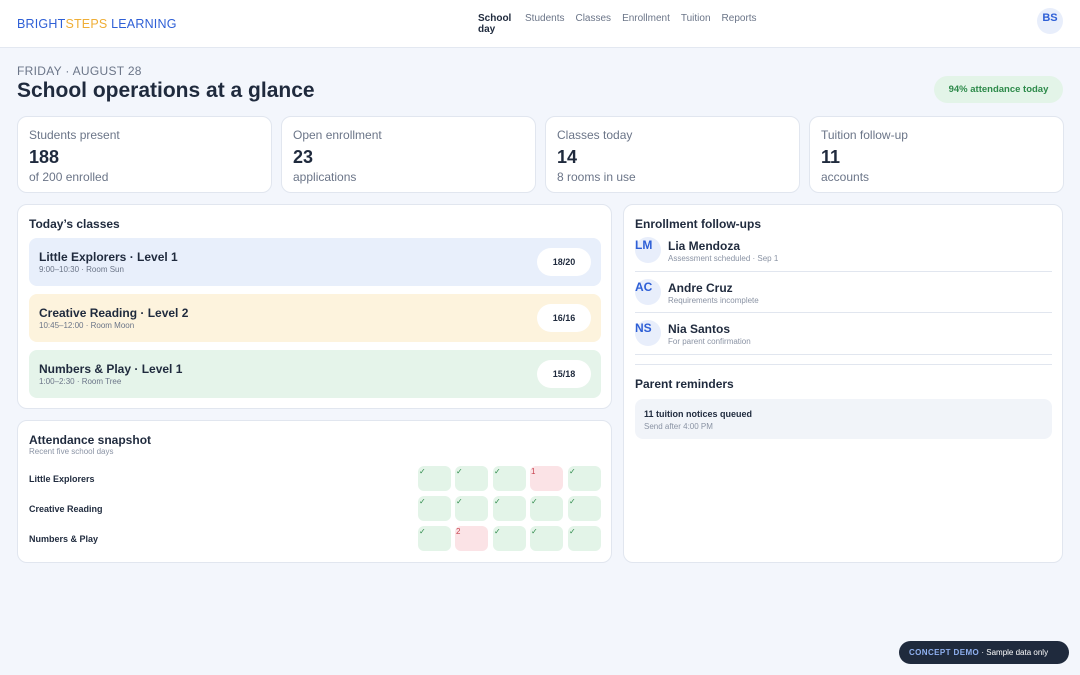 The height and width of the screenshot is (675, 1080). What do you see at coordinates (66, 509) in the screenshot?
I see `attendance-row-label: Creative Reading` at bounding box center [66, 509].